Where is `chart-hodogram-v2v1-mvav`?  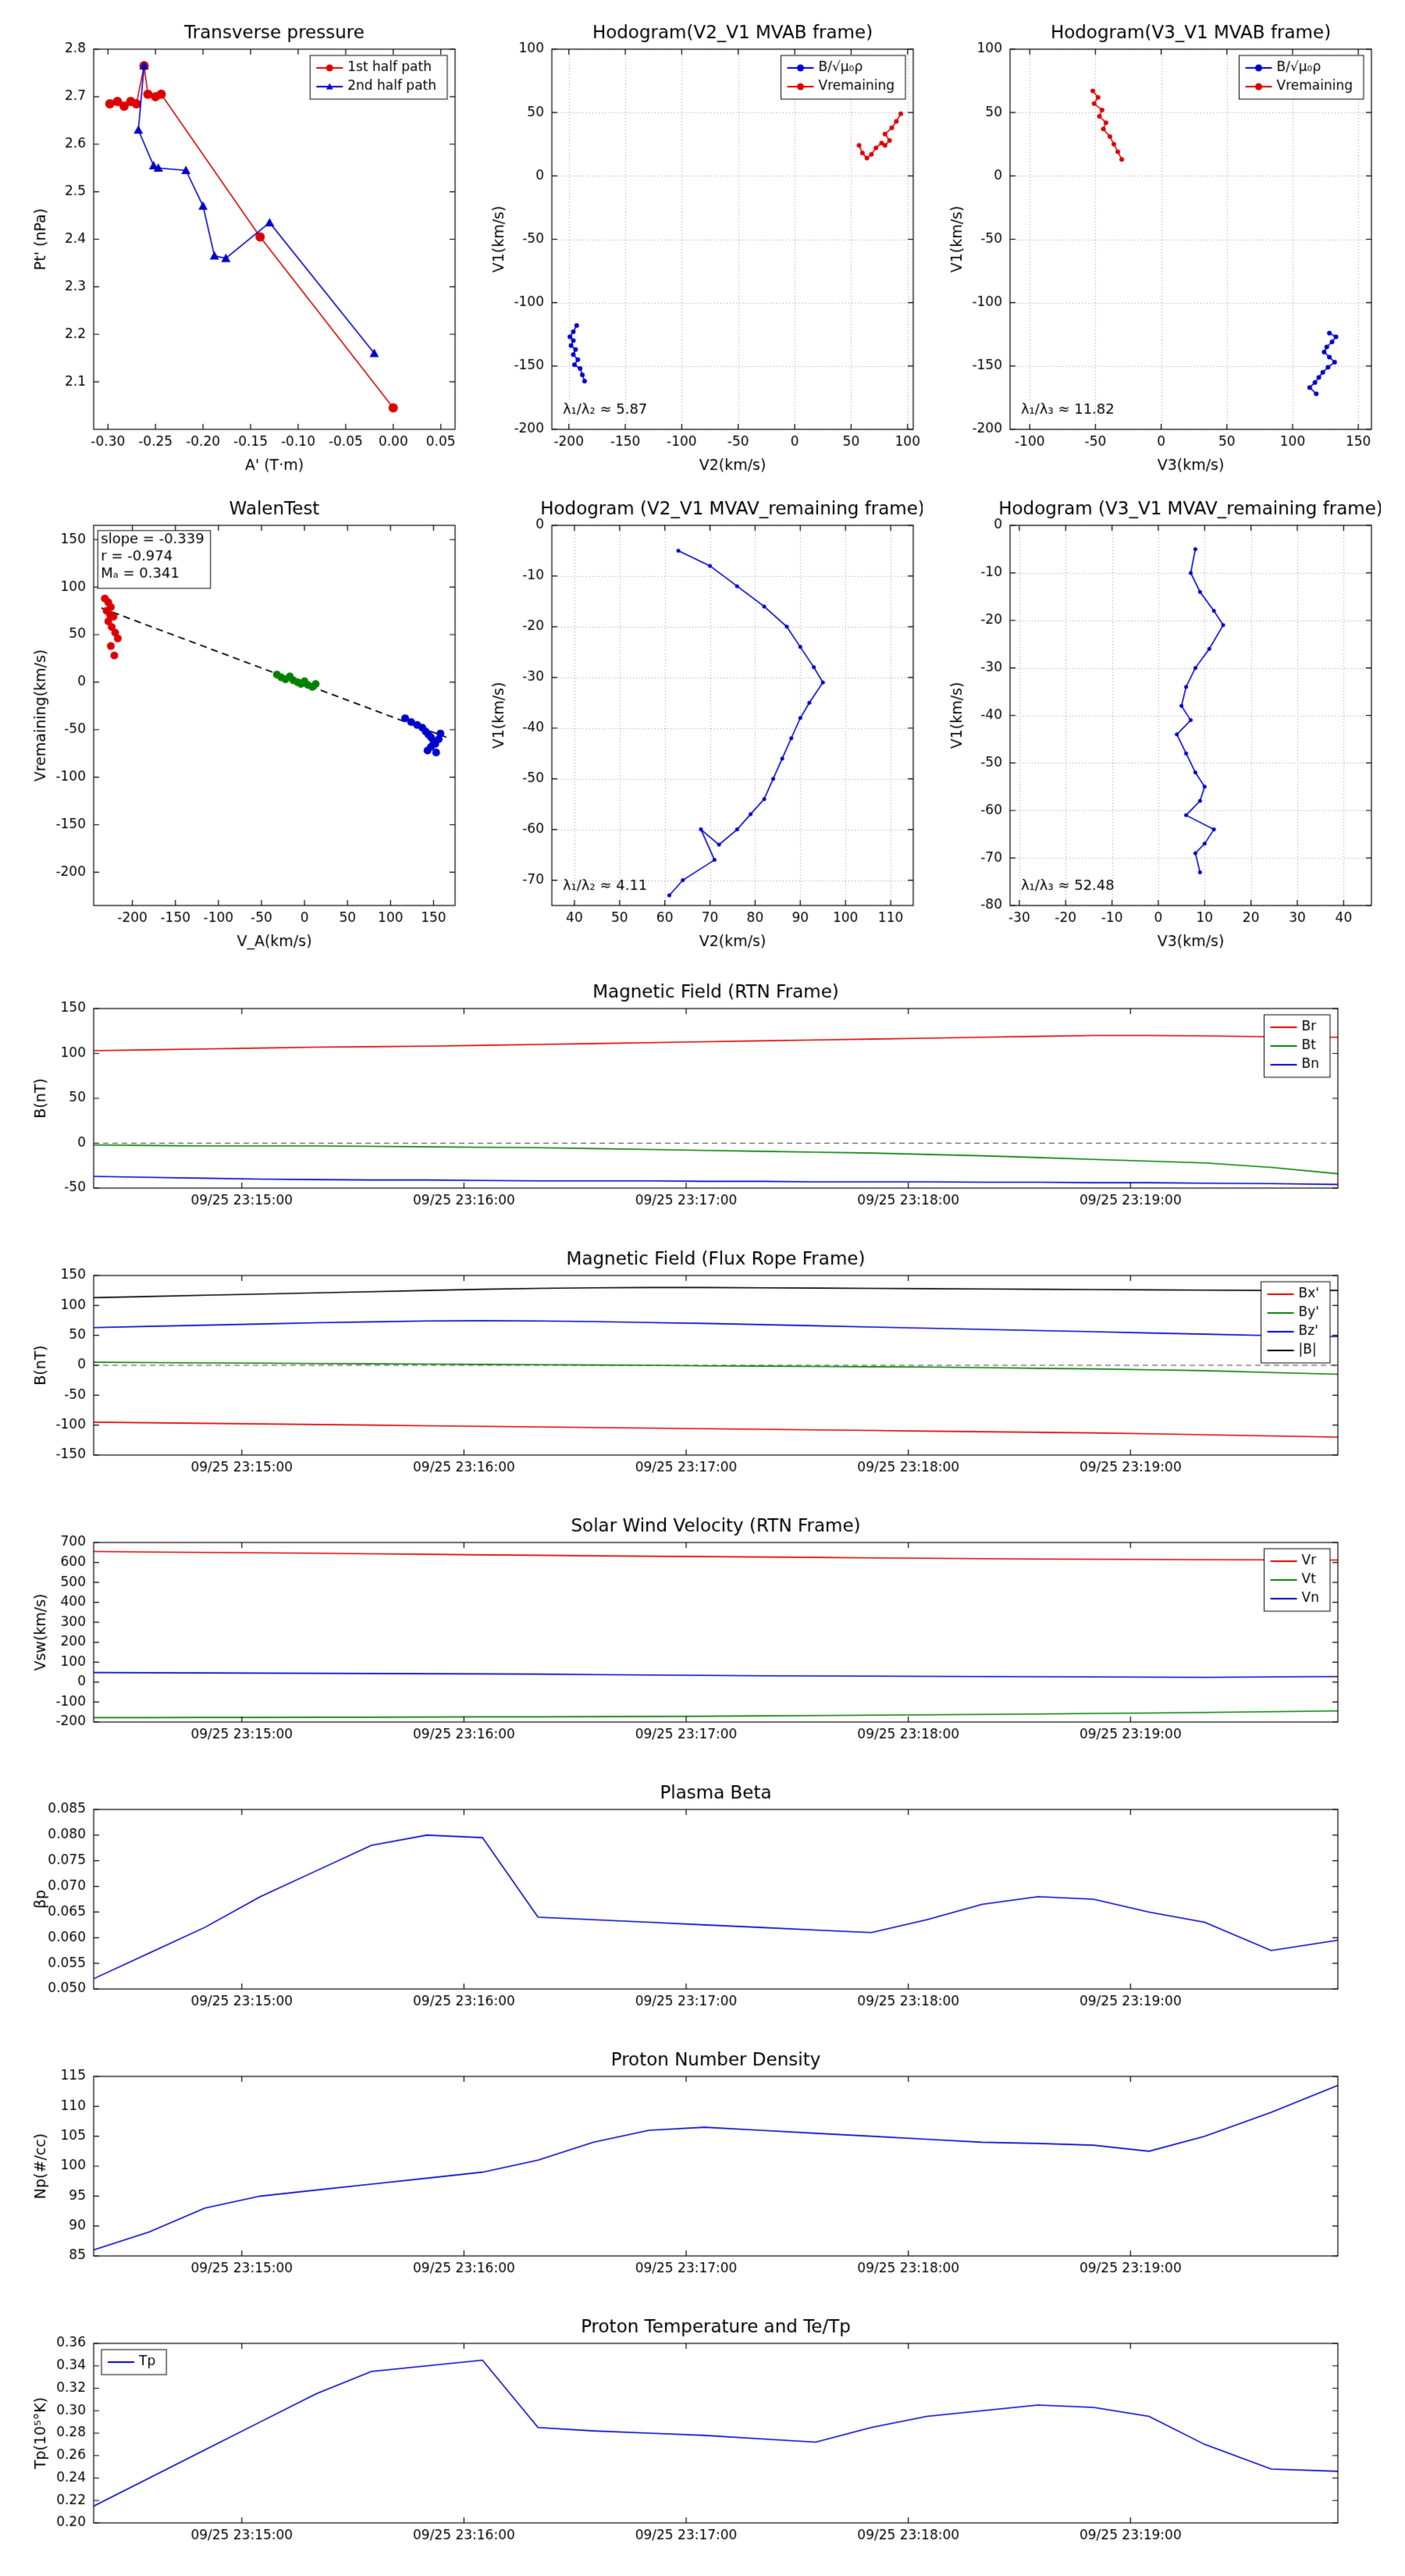 chart-hodogram-v2v1-mvav is located at coordinates (701, 722).